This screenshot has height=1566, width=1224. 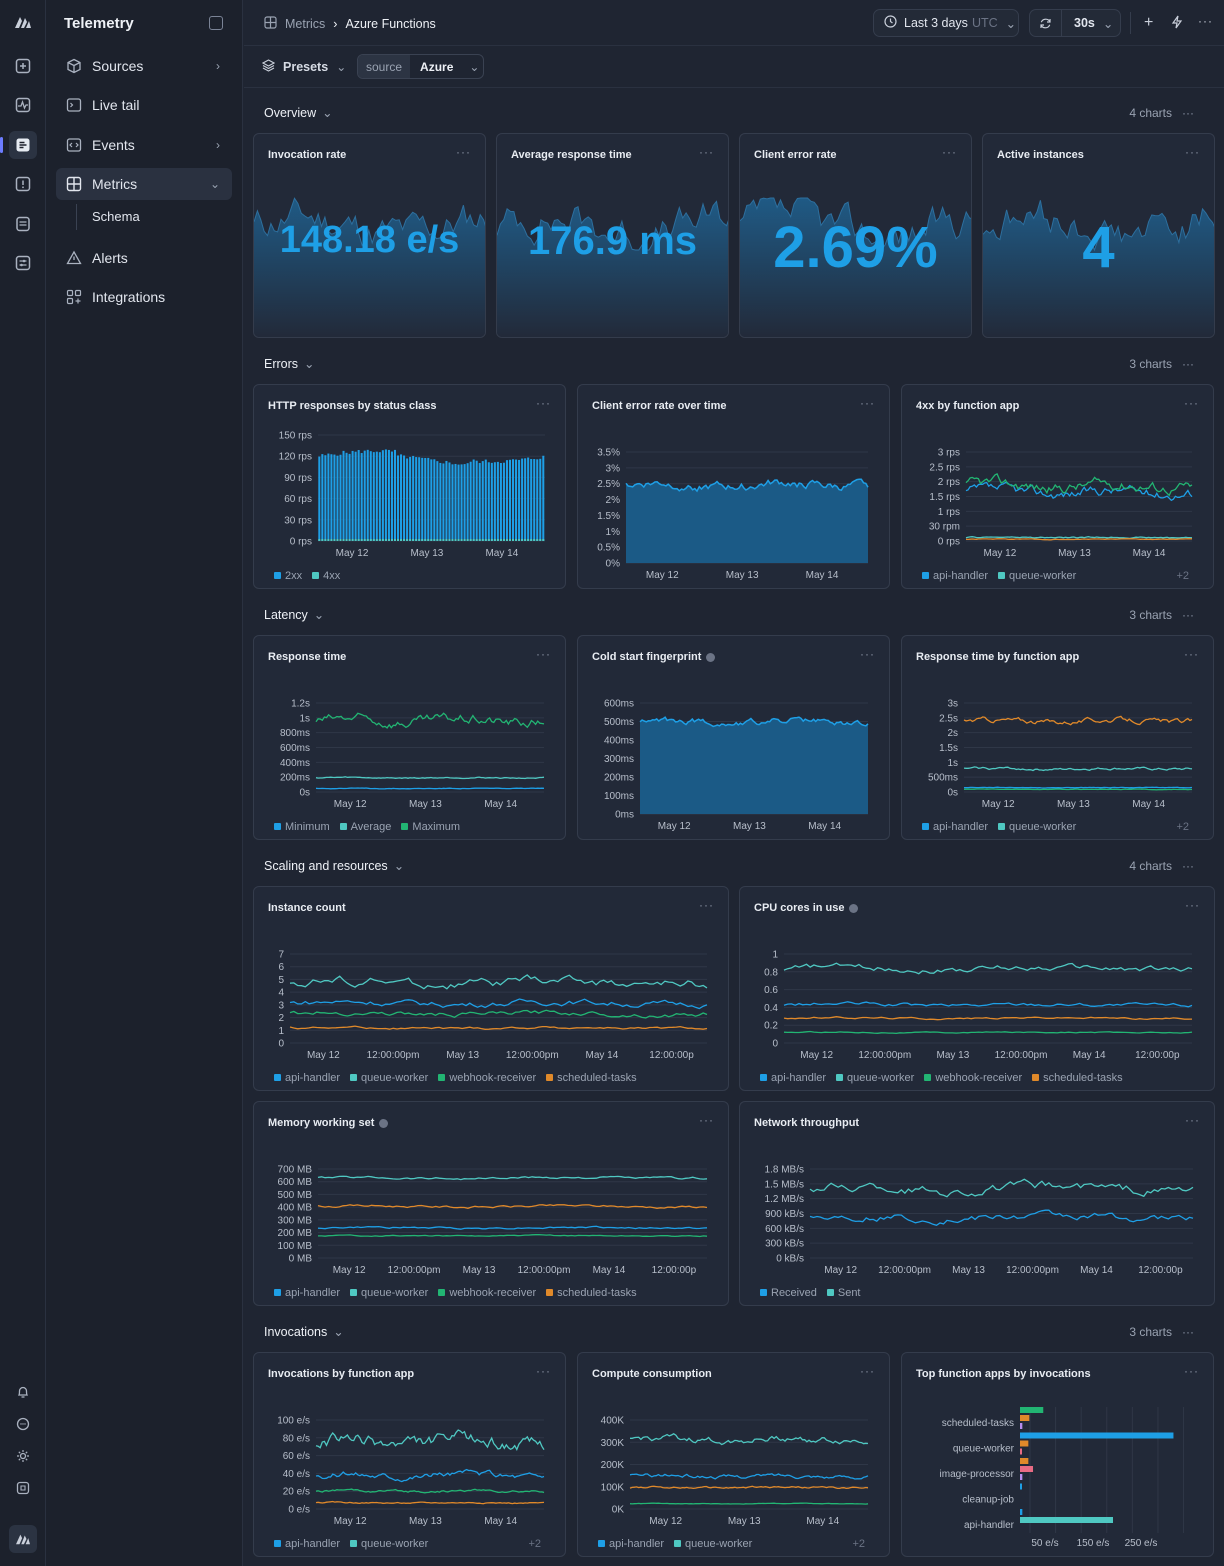 I want to click on activity-icon, so click(x=23, y=105).